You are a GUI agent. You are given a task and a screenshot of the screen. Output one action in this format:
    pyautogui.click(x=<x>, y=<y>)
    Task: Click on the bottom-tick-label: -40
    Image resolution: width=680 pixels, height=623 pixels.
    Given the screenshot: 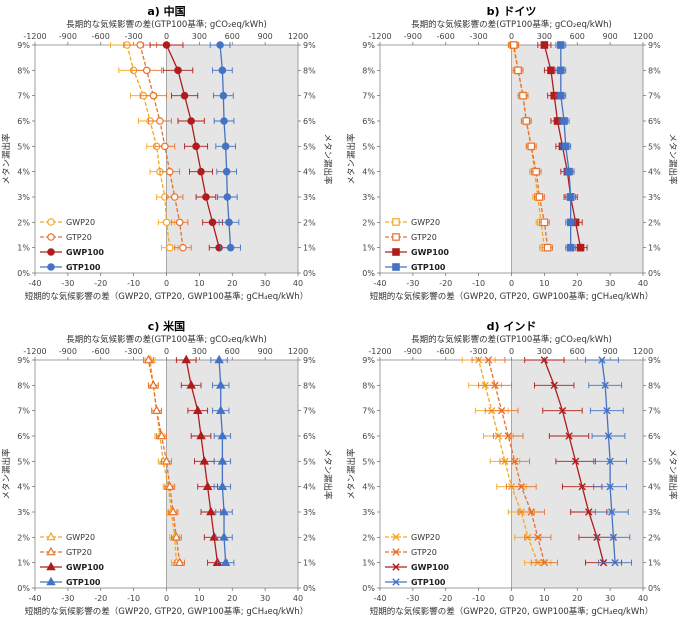 What is the action you would take?
    pyautogui.click(x=379, y=598)
    